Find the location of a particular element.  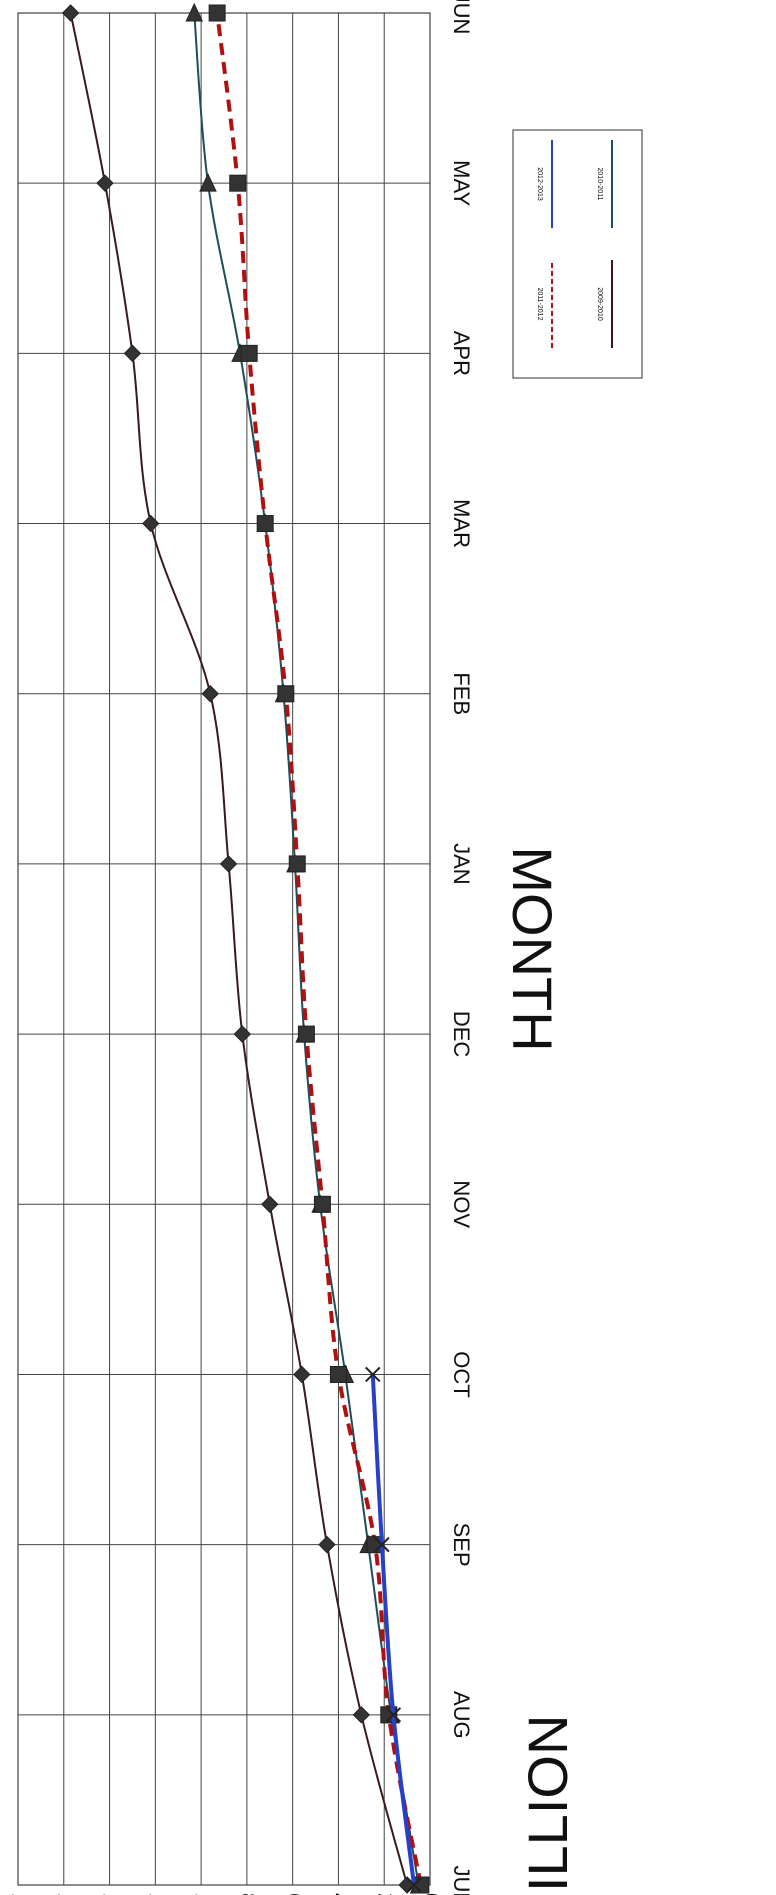

x-tick-label: DEC is located at coordinates (461, 1034).